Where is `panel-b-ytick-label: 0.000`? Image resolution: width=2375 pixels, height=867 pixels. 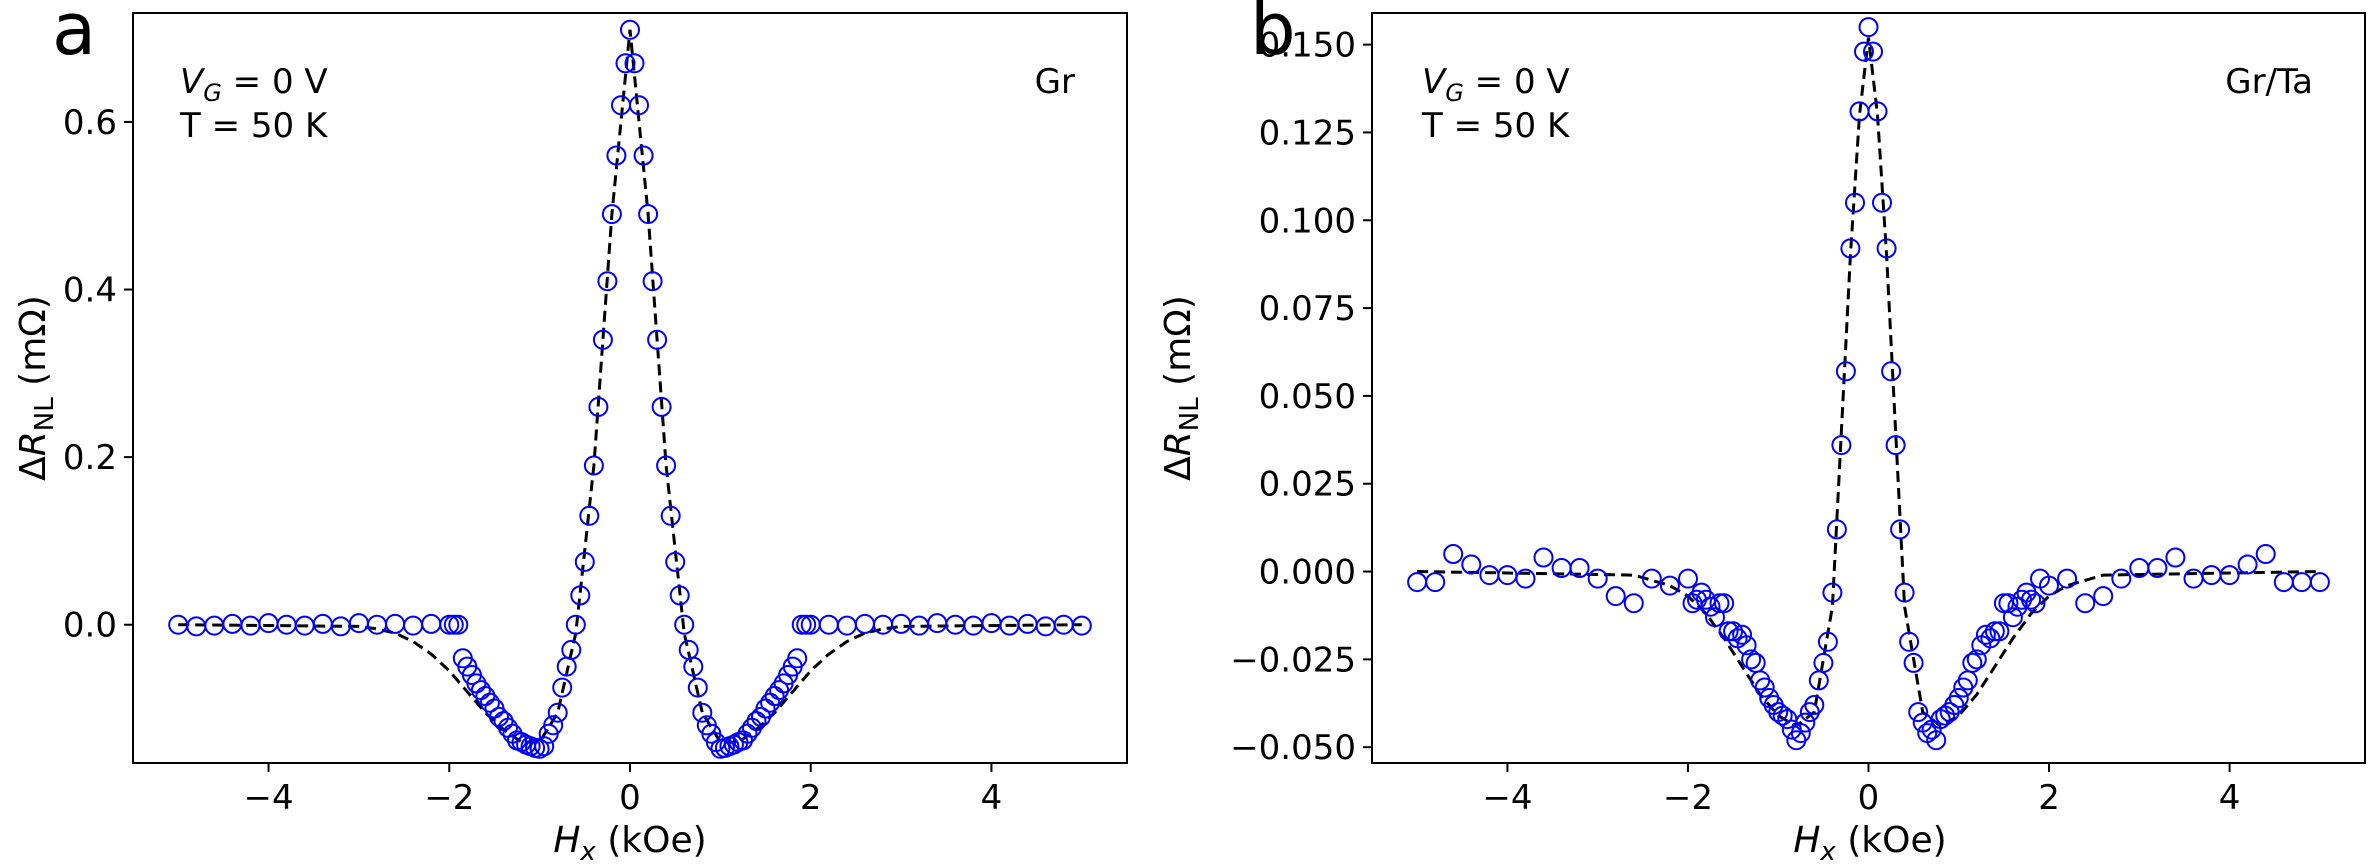
panel-b-ytick-label: 0.000 is located at coordinates (1307, 573).